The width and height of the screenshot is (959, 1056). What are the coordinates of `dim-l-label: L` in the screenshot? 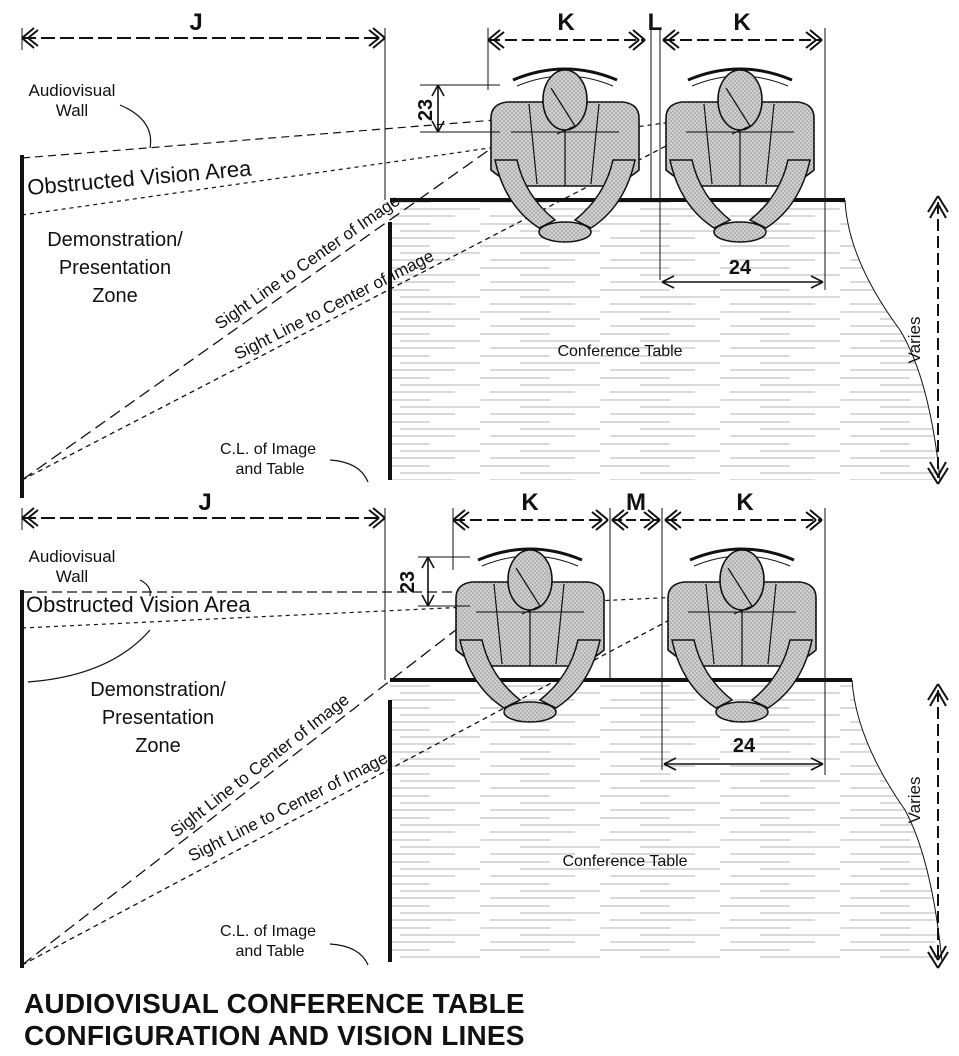 It's located at (655, 22).